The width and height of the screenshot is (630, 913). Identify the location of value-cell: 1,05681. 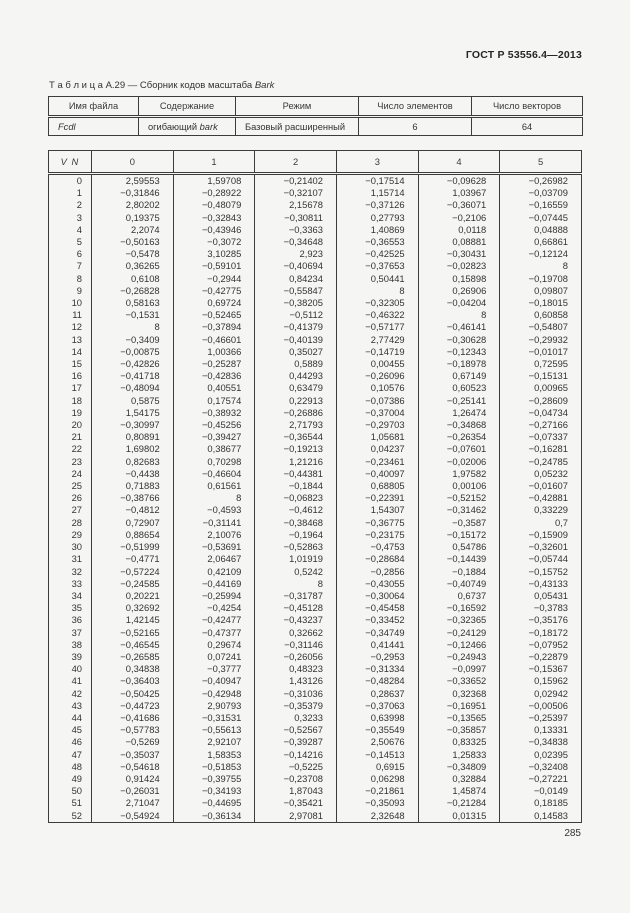
(377, 437).